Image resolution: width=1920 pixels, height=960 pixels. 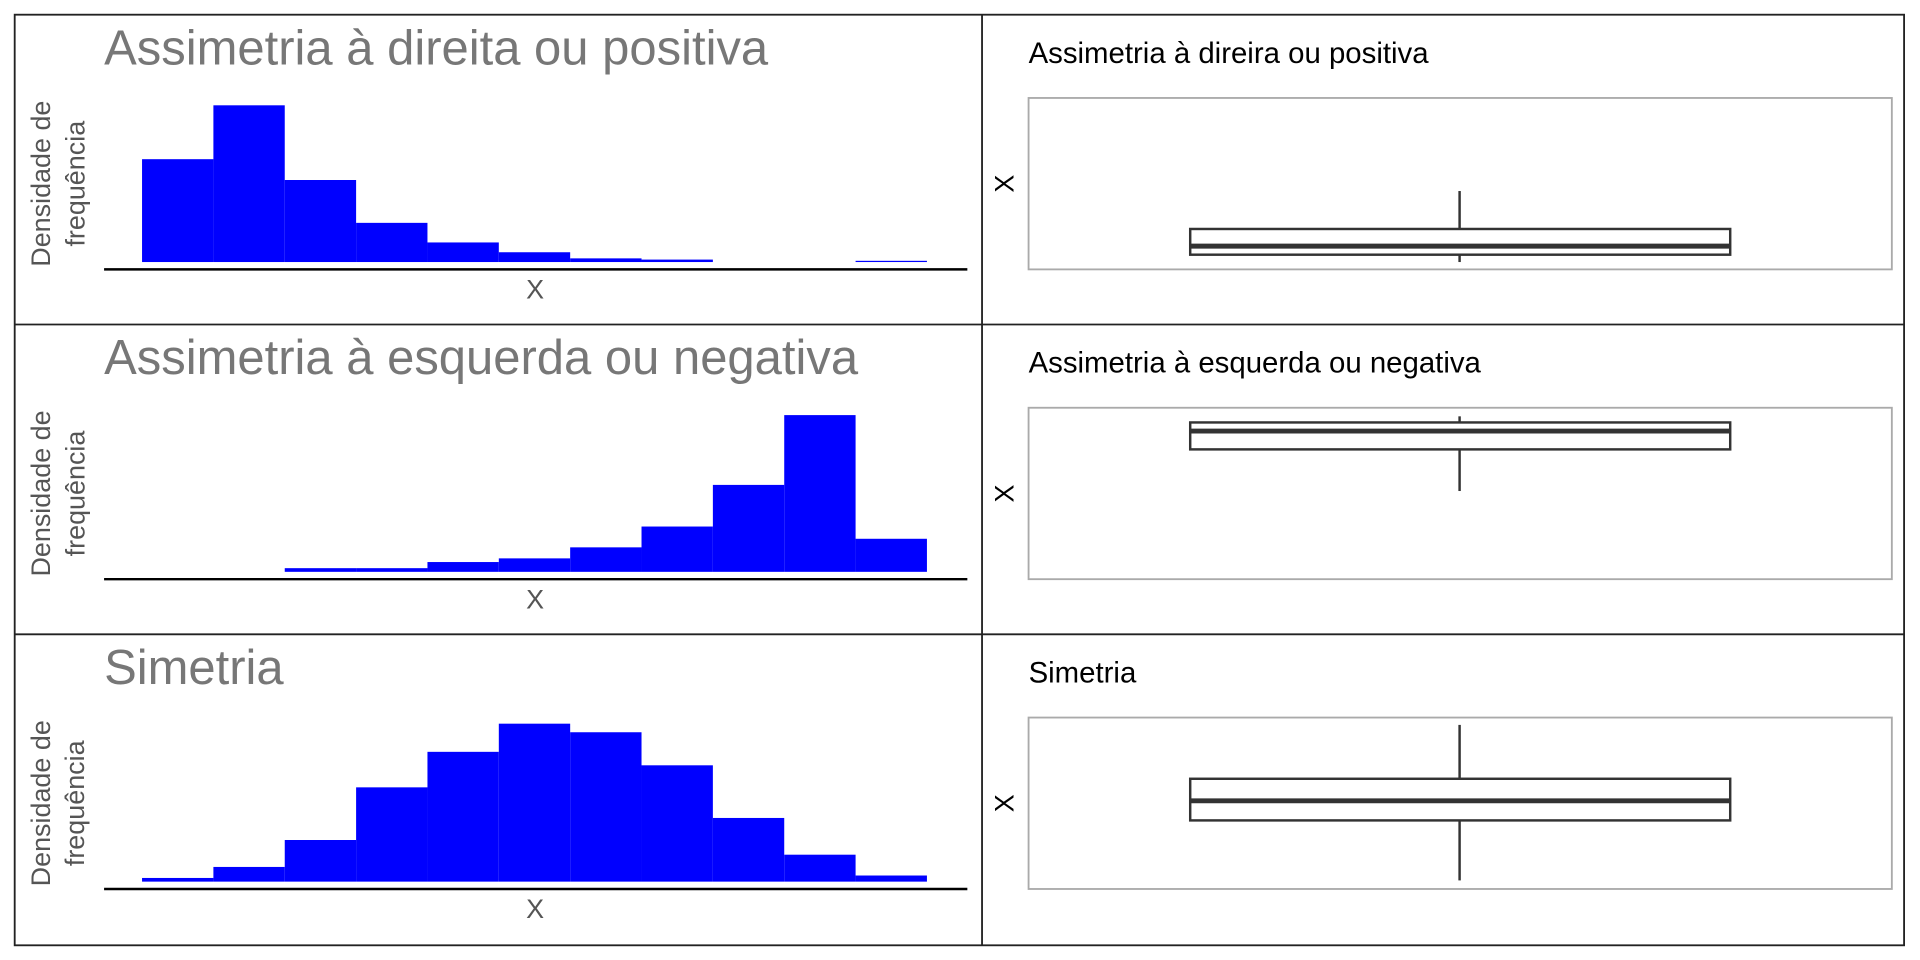 I want to click on chart-title: Assimetria à direira ou positiva, so click(x=1229, y=53).